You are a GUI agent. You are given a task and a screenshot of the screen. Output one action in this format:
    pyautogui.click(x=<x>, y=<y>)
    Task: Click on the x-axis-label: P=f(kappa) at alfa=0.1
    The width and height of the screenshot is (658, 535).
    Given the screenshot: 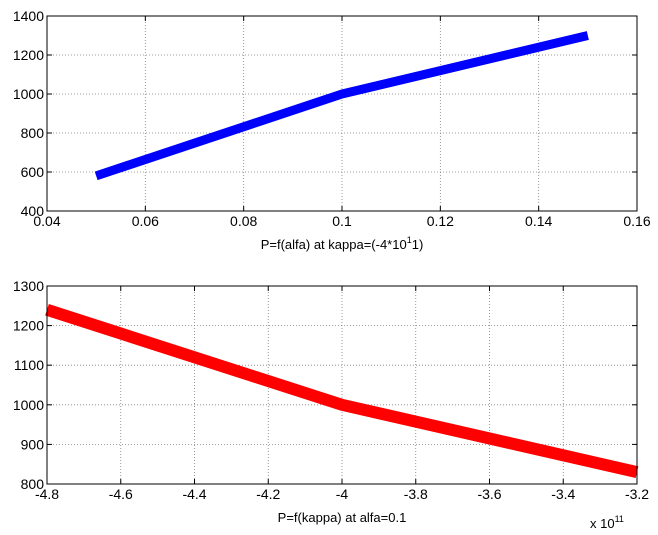 What is the action you would take?
    pyautogui.click(x=342, y=517)
    